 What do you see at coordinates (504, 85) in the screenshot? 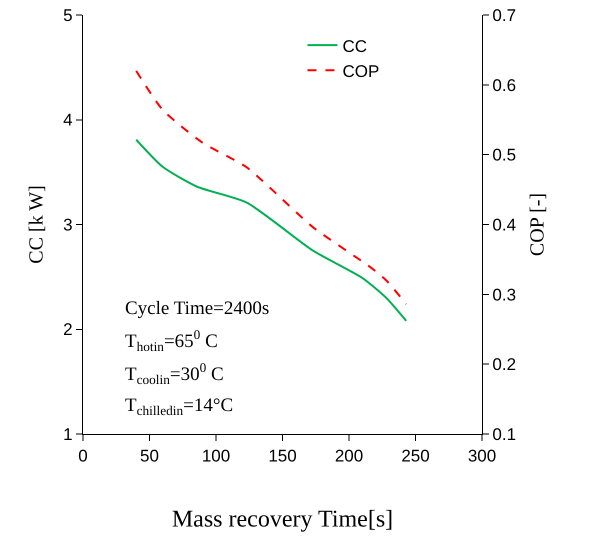
I see `y2-tick-label: 0.6` at bounding box center [504, 85].